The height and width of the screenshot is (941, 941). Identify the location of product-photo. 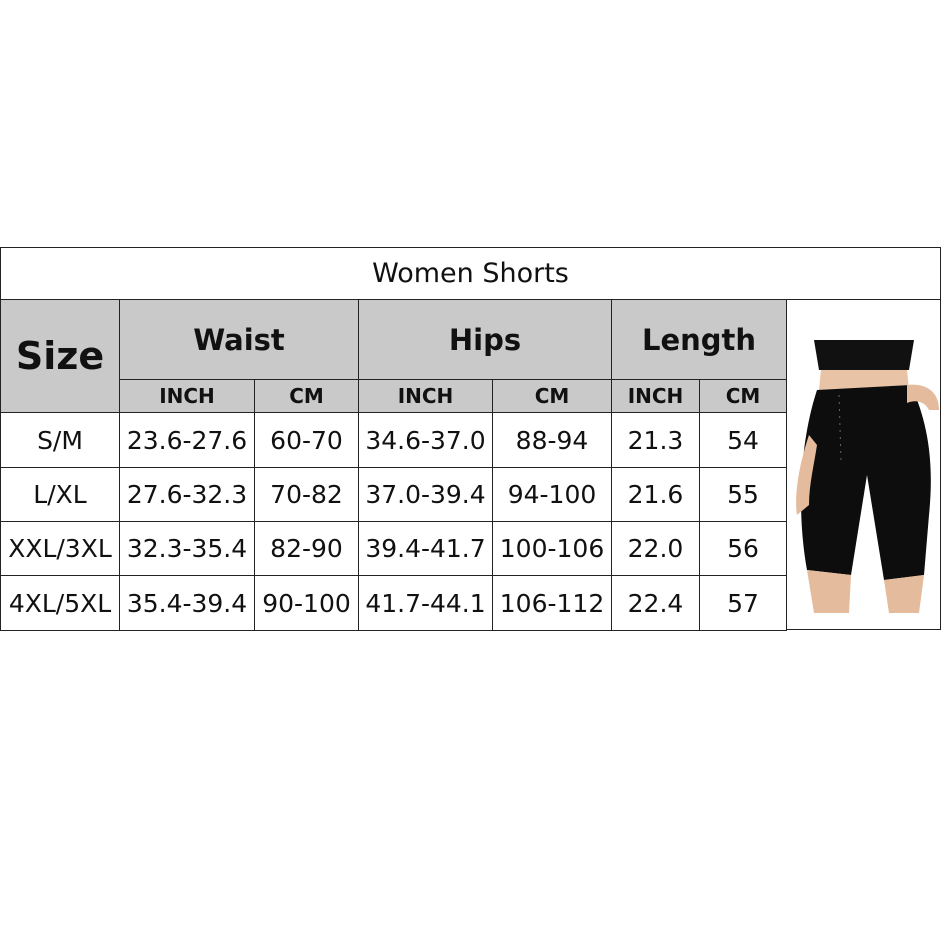
(863, 464).